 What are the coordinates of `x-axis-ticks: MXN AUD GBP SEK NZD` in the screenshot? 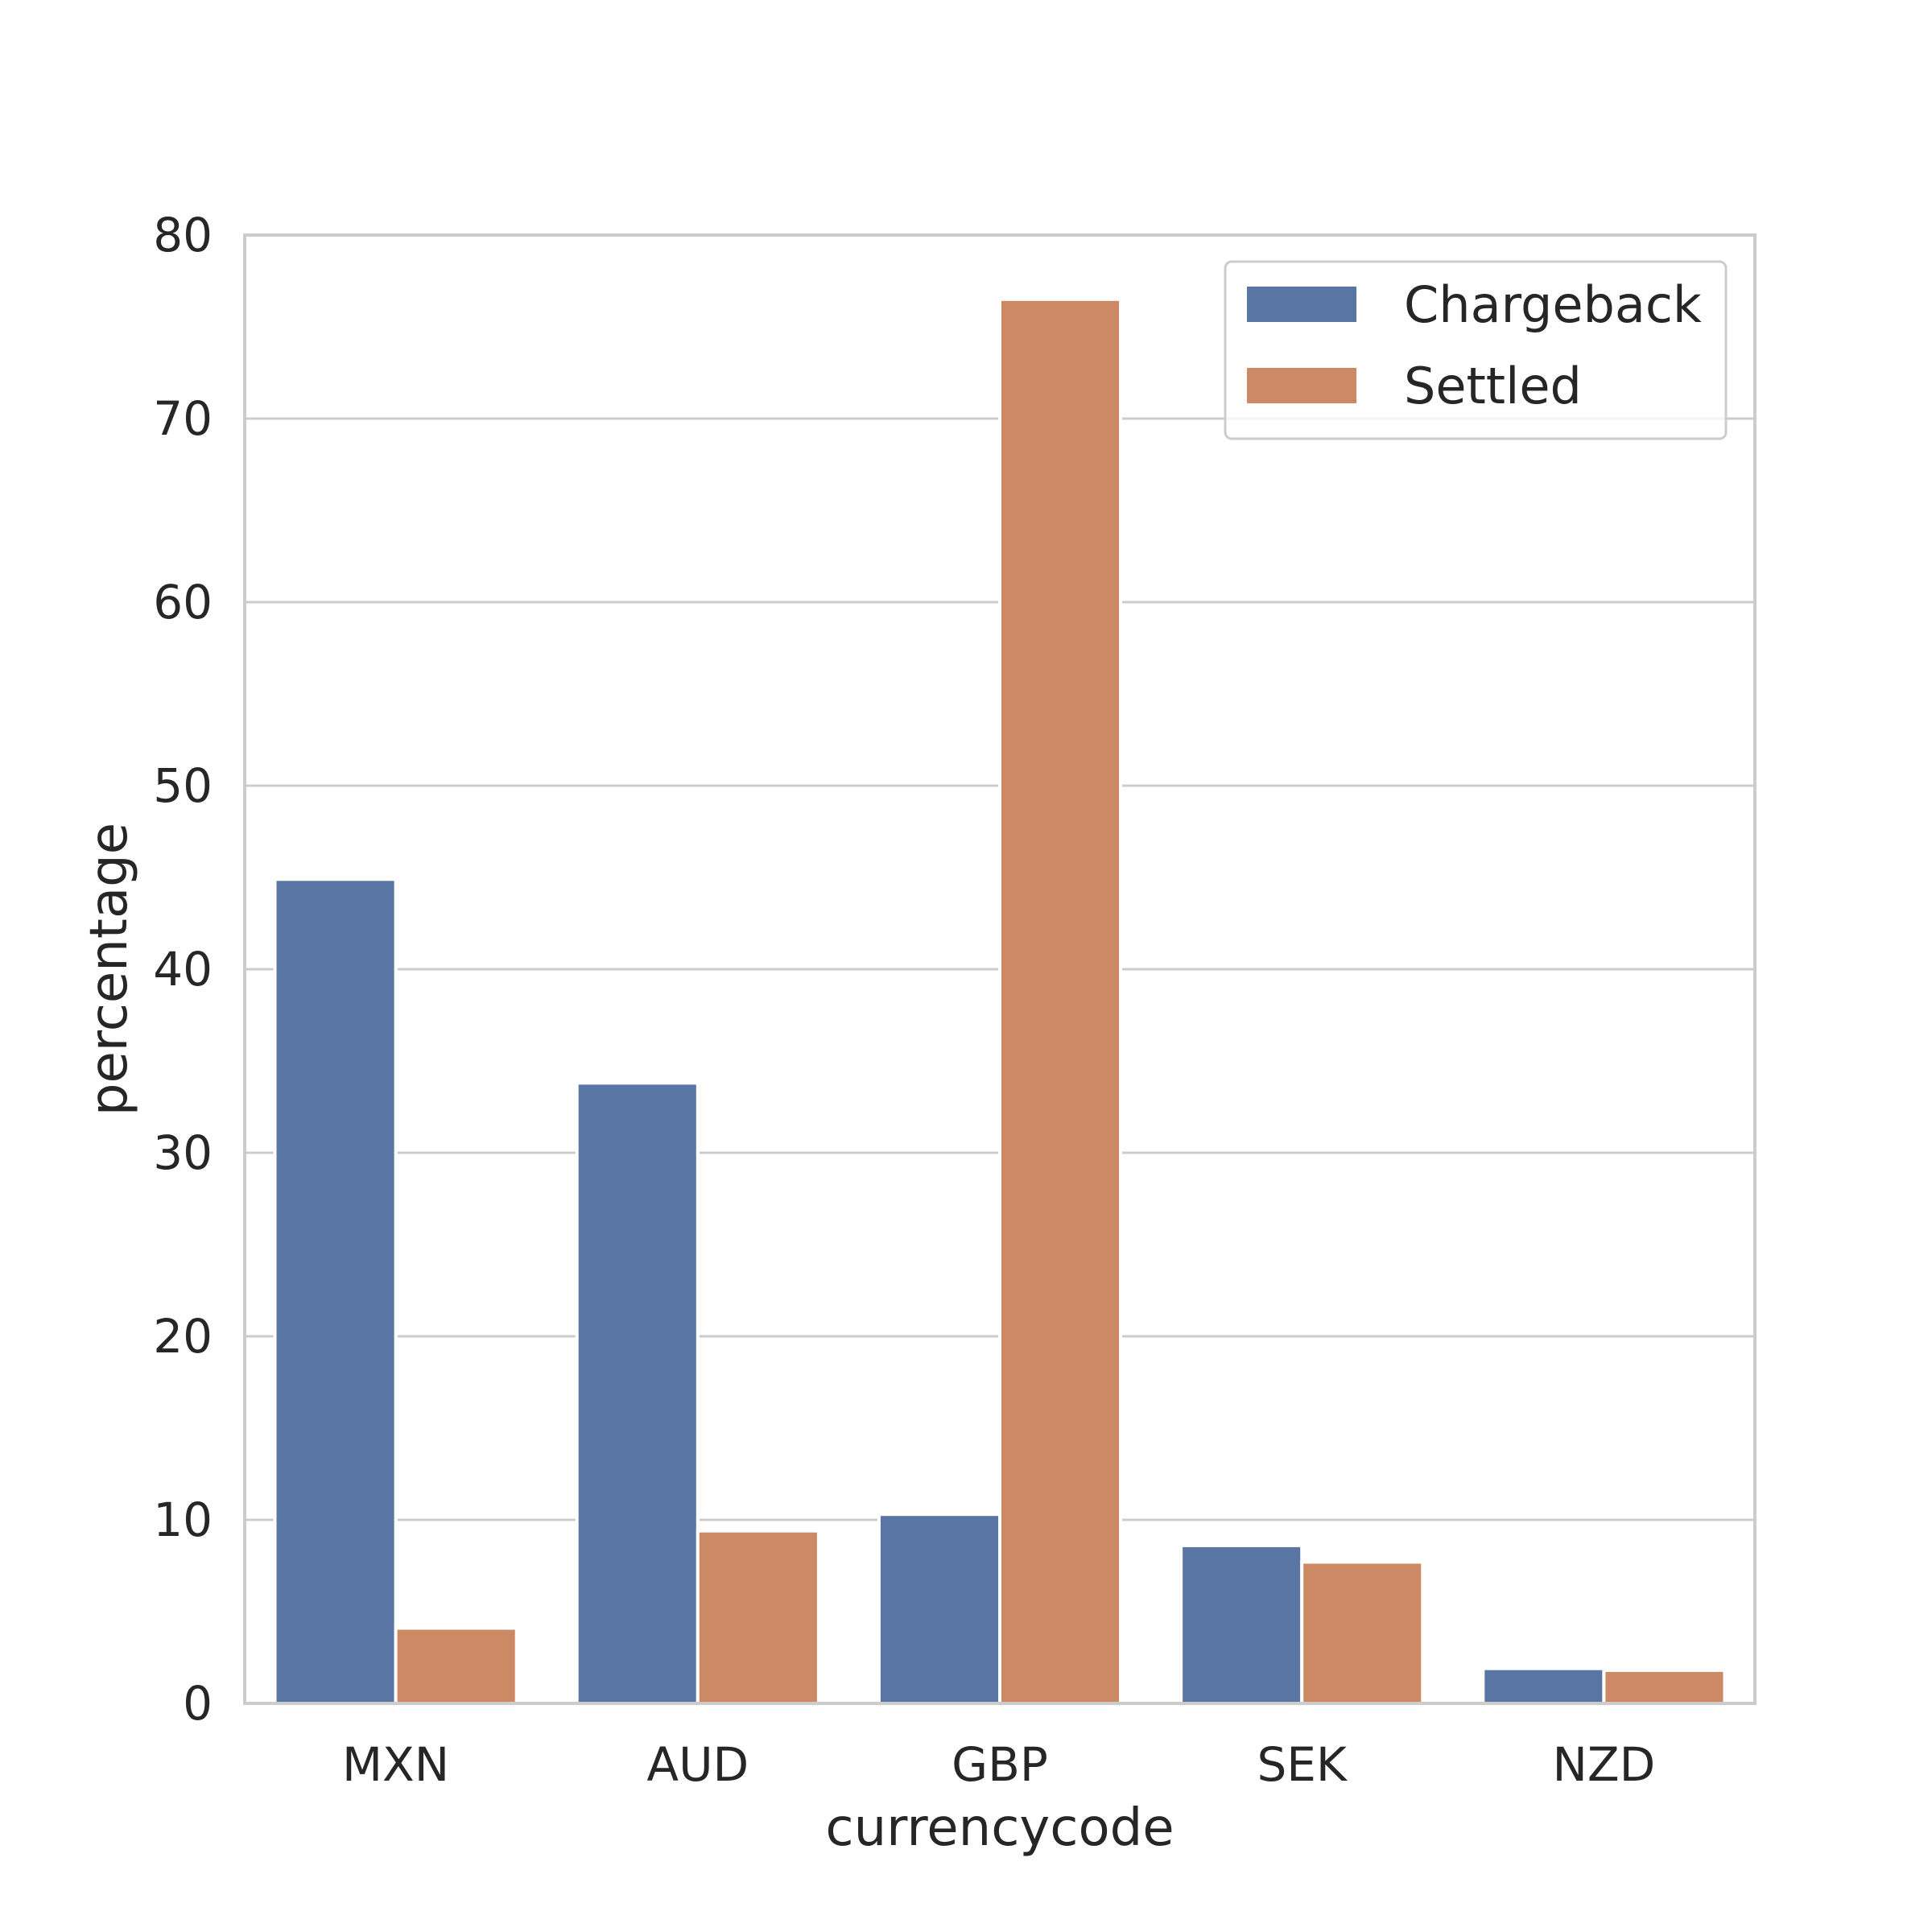 It's located at (998, 1765).